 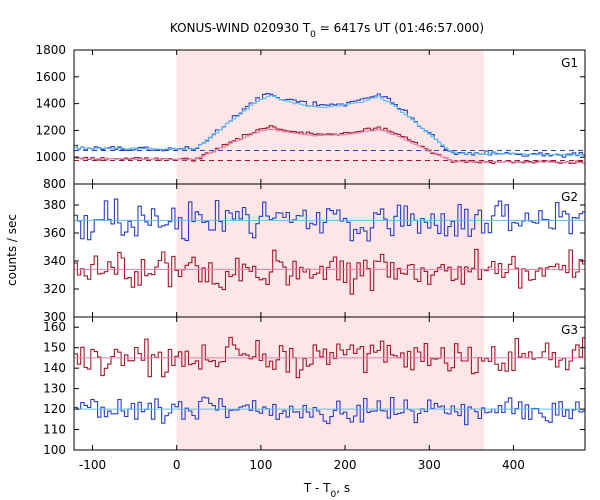 I want to click on x-tick-label: 400, so click(x=513, y=465).